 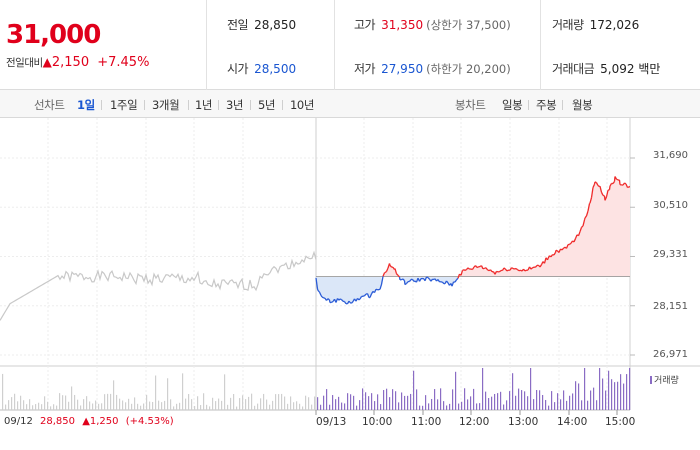 What do you see at coordinates (664, 379) in the screenshot?
I see `volume-legend: 거래량` at bounding box center [664, 379].